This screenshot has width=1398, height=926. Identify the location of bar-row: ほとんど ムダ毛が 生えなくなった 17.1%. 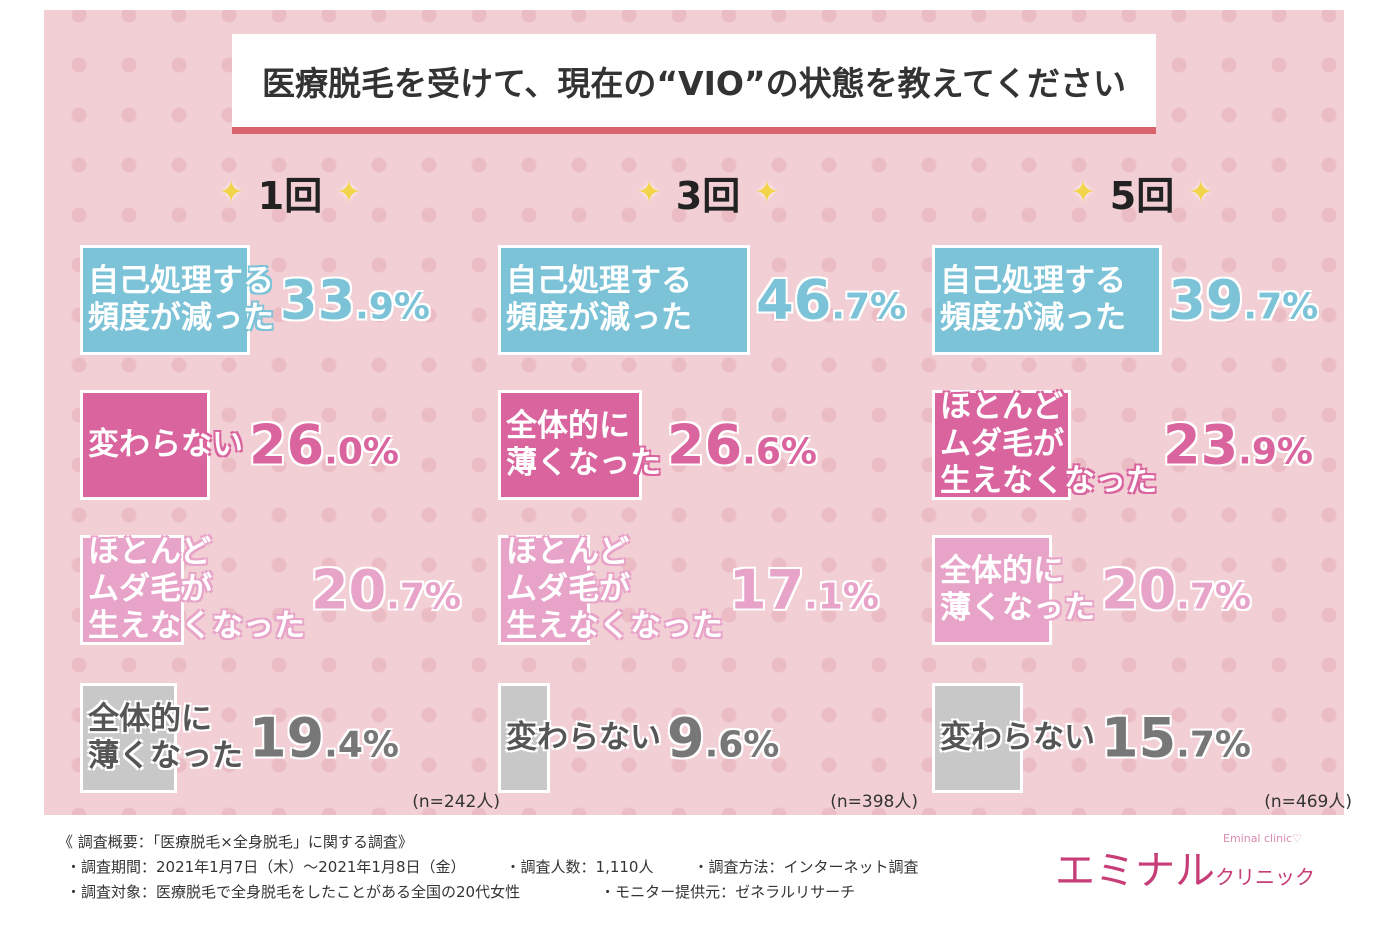
(708, 589).